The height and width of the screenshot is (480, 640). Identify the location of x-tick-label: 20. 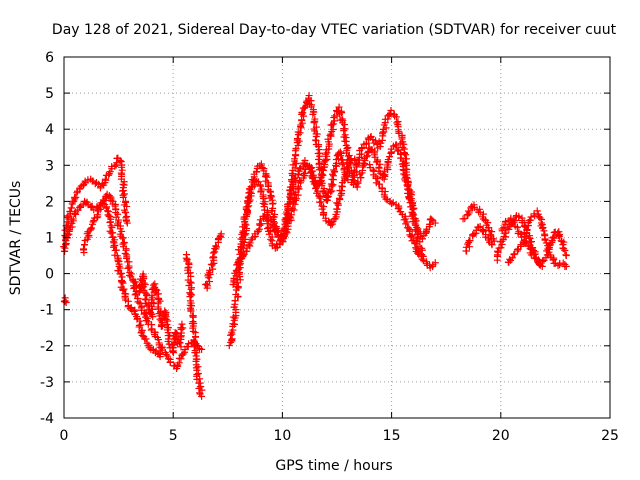
(501, 436).